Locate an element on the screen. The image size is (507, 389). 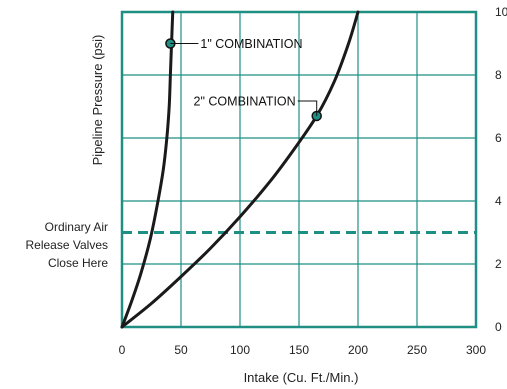
threshold-label-line: Release Valves is located at coordinates (67, 245).